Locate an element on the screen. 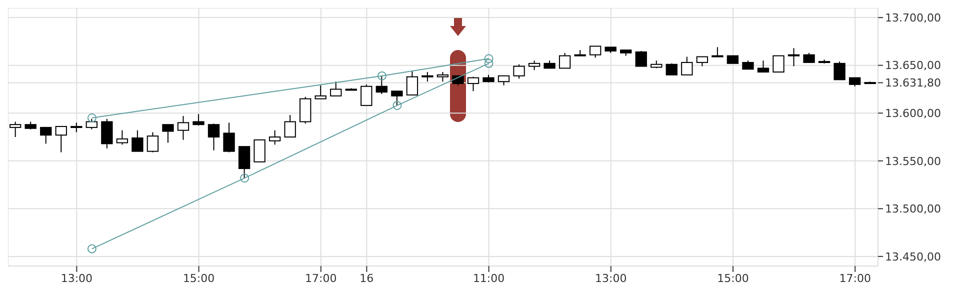 The height and width of the screenshot is (300, 960). y-tick-label: 13.550,00 is located at coordinates (913, 161).